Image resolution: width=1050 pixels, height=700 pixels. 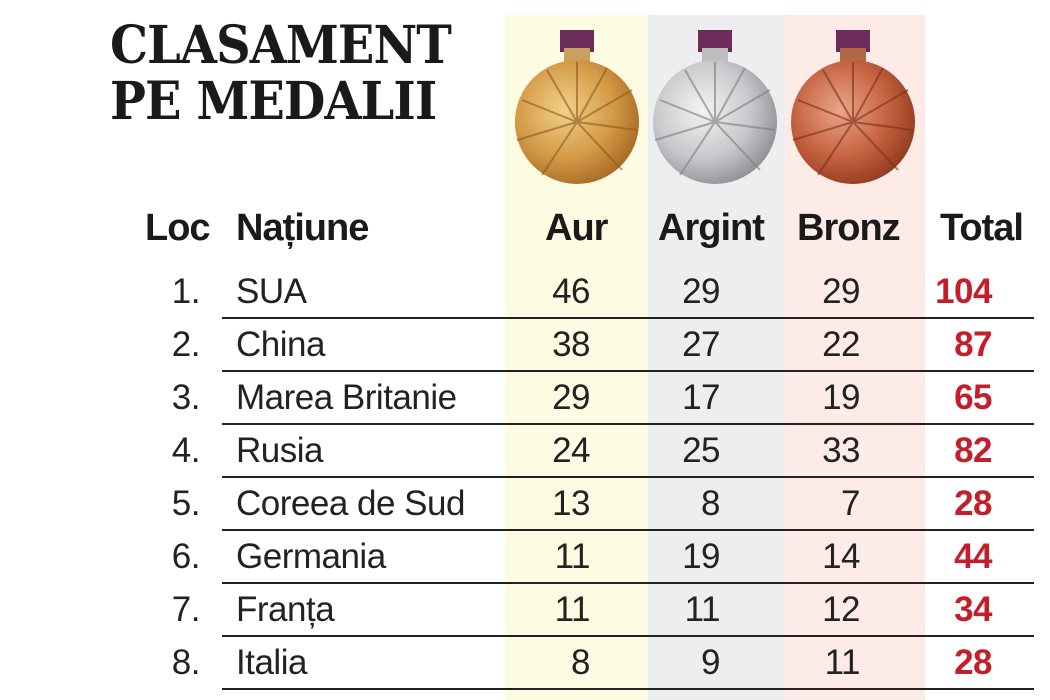 I want to click on table-row: 3. Marea Britanie 29 17 19 65, so click(x=525, y=398).